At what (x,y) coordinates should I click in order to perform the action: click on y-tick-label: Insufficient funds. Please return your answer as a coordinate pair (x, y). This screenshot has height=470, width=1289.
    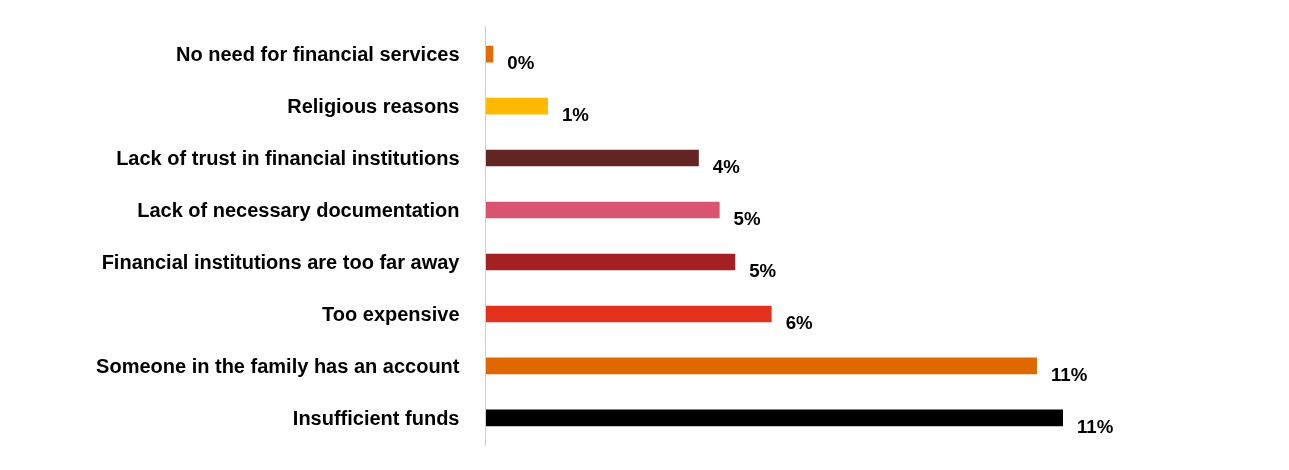
    Looking at the image, I should click on (376, 417).